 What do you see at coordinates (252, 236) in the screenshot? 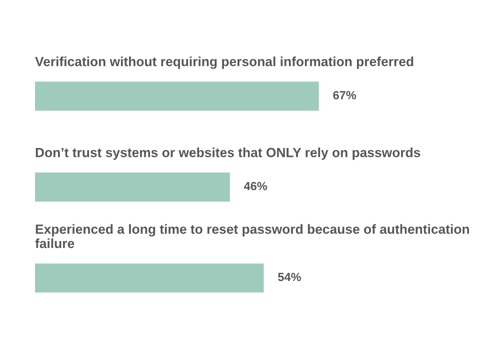
I see `y-tick-label: Experienced a long time to reset password because of authentication failure` at bounding box center [252, 236].